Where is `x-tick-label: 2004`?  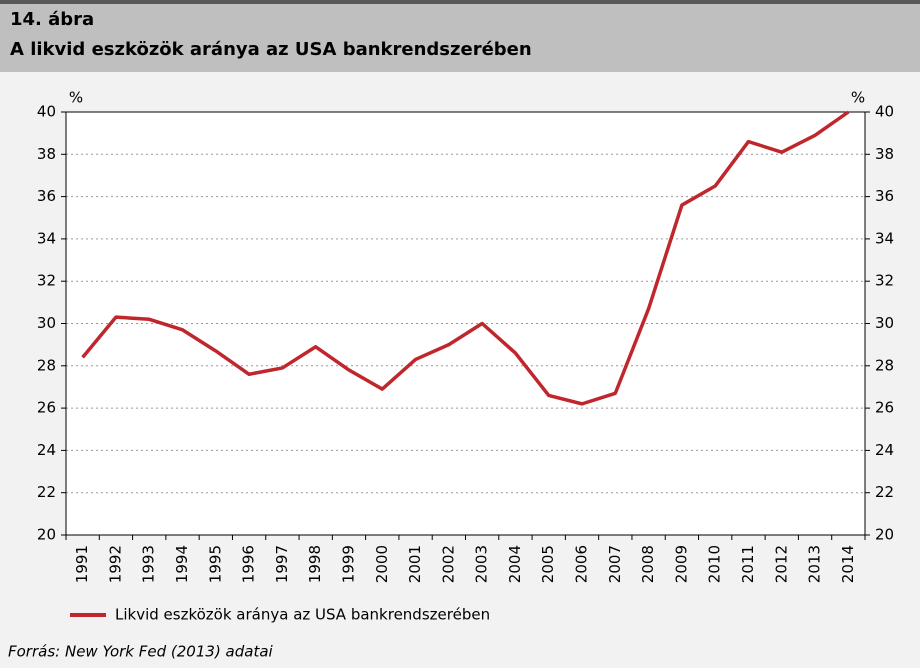 x-tick-label: 2004 is located at coordinates (515, 564).